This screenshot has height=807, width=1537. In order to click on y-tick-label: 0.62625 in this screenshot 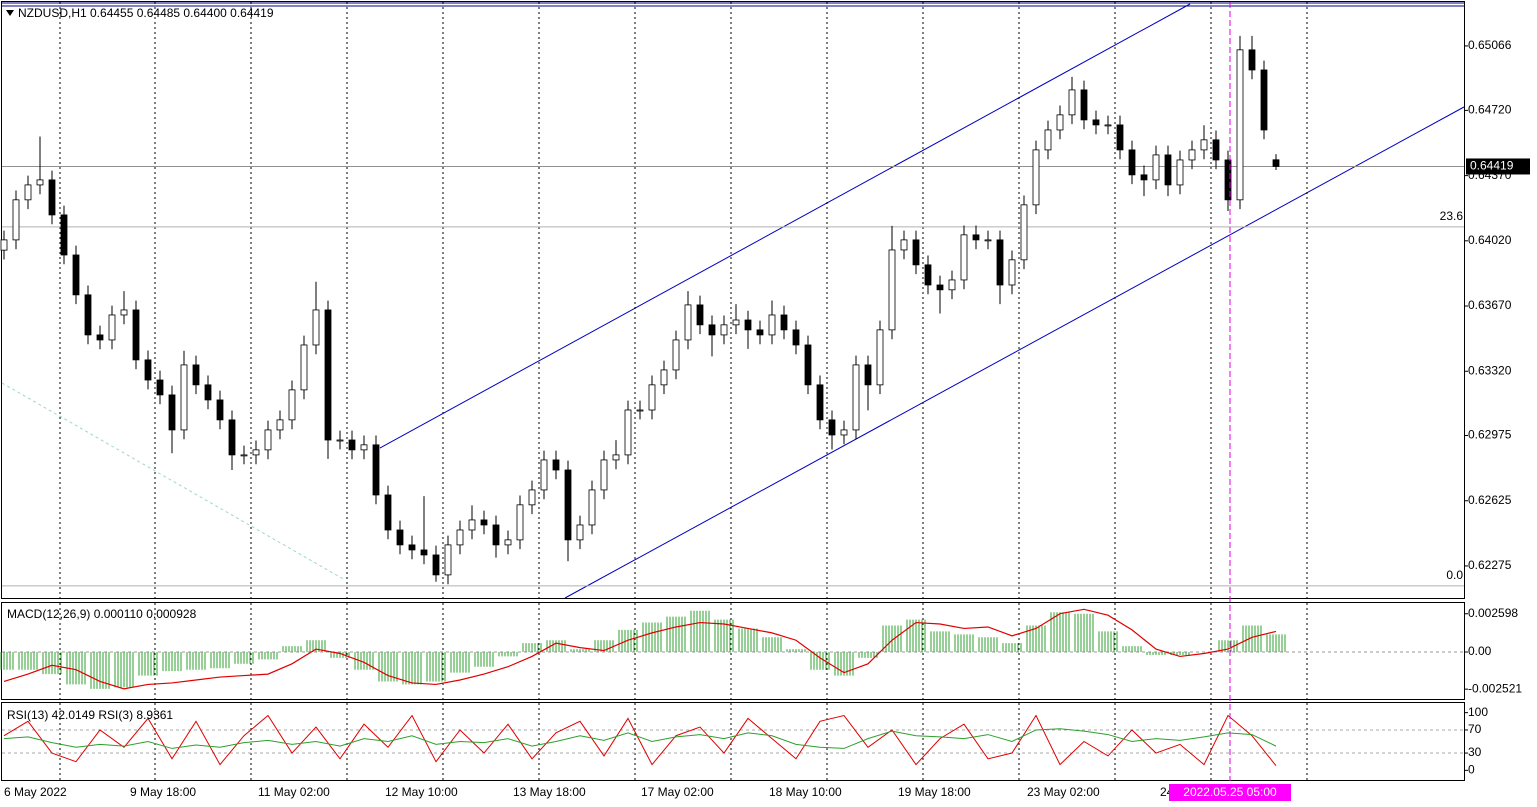, I will do `click(1490, 500)`.